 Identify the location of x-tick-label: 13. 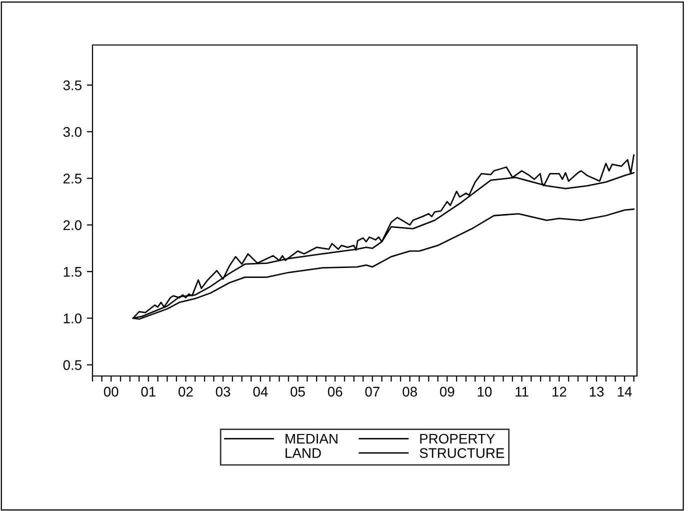
(597, 391).